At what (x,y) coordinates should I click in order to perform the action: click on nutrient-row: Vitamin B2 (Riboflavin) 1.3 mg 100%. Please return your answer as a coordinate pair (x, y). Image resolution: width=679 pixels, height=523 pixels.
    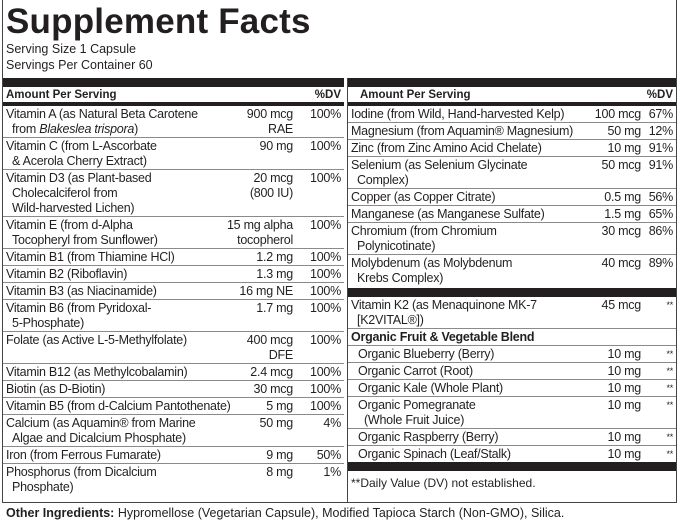
    Looking at the image, I should click on (173, 274).